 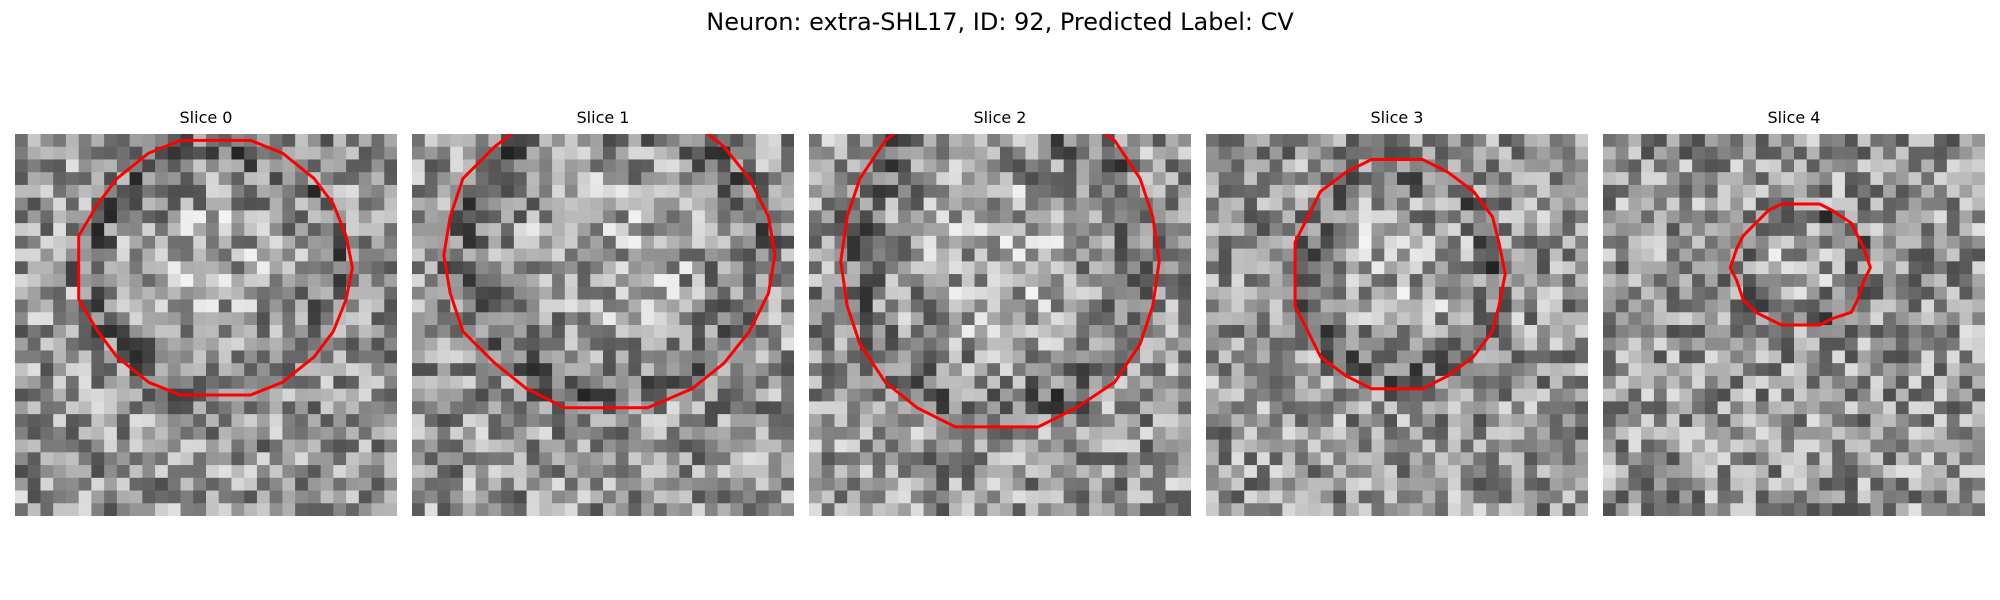 I want to click on slice-title-2: Slice 2, so click(x=1000, y=117).